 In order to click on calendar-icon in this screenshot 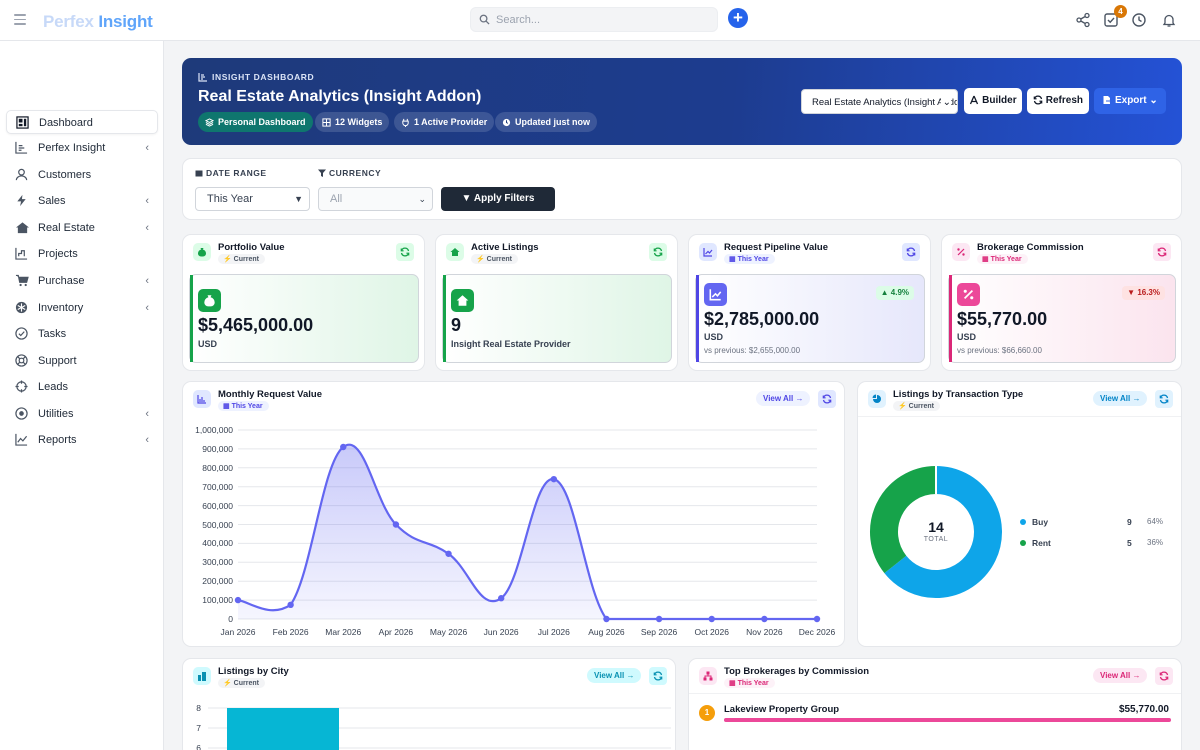, I will do `click(199, 173)`.